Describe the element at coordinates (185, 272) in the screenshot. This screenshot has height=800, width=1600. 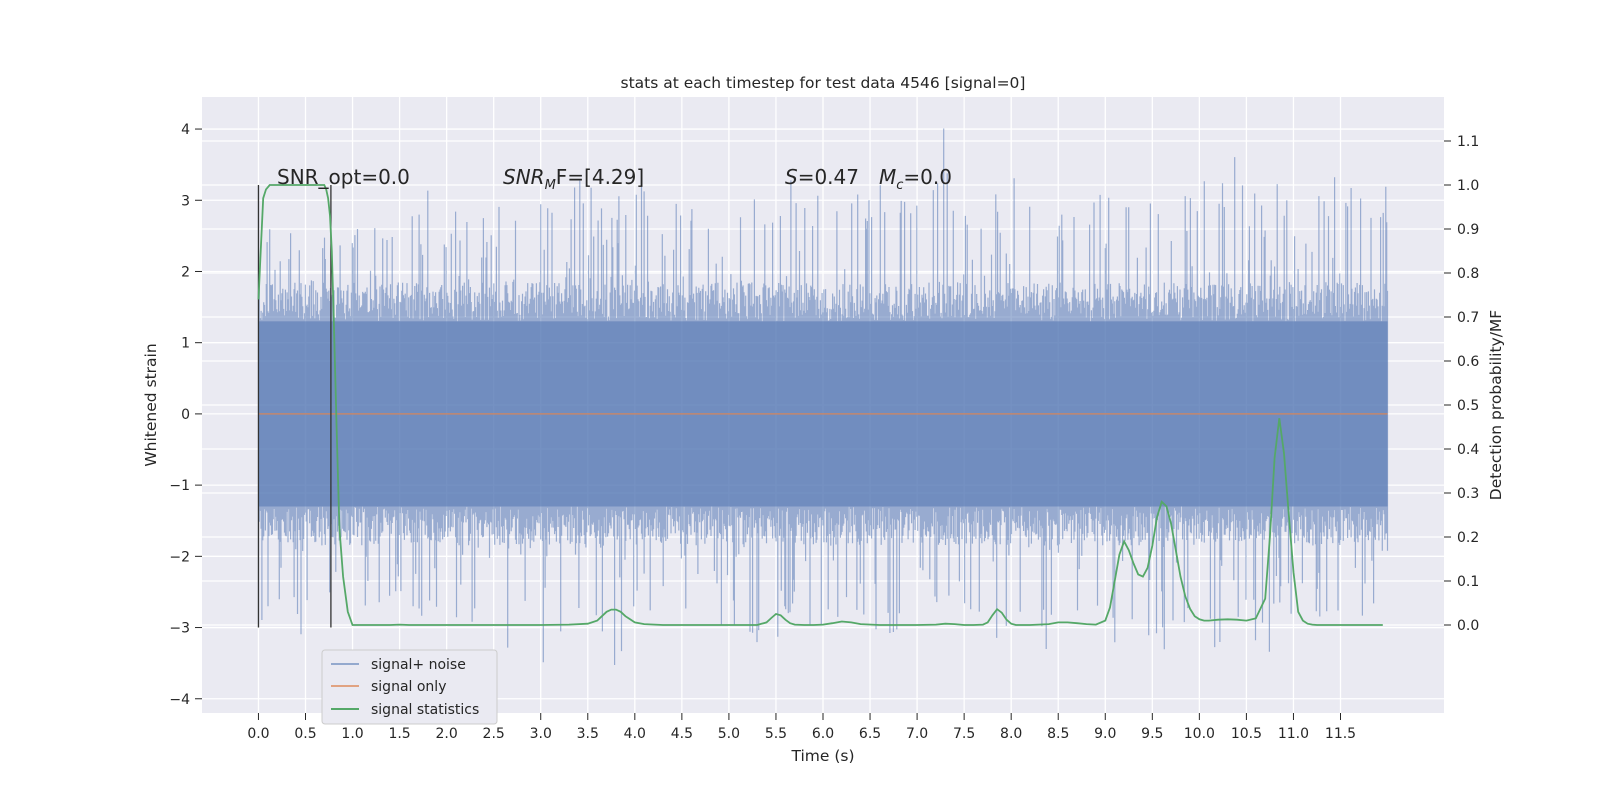
I see `y-tick-label-2: 2` at that location.